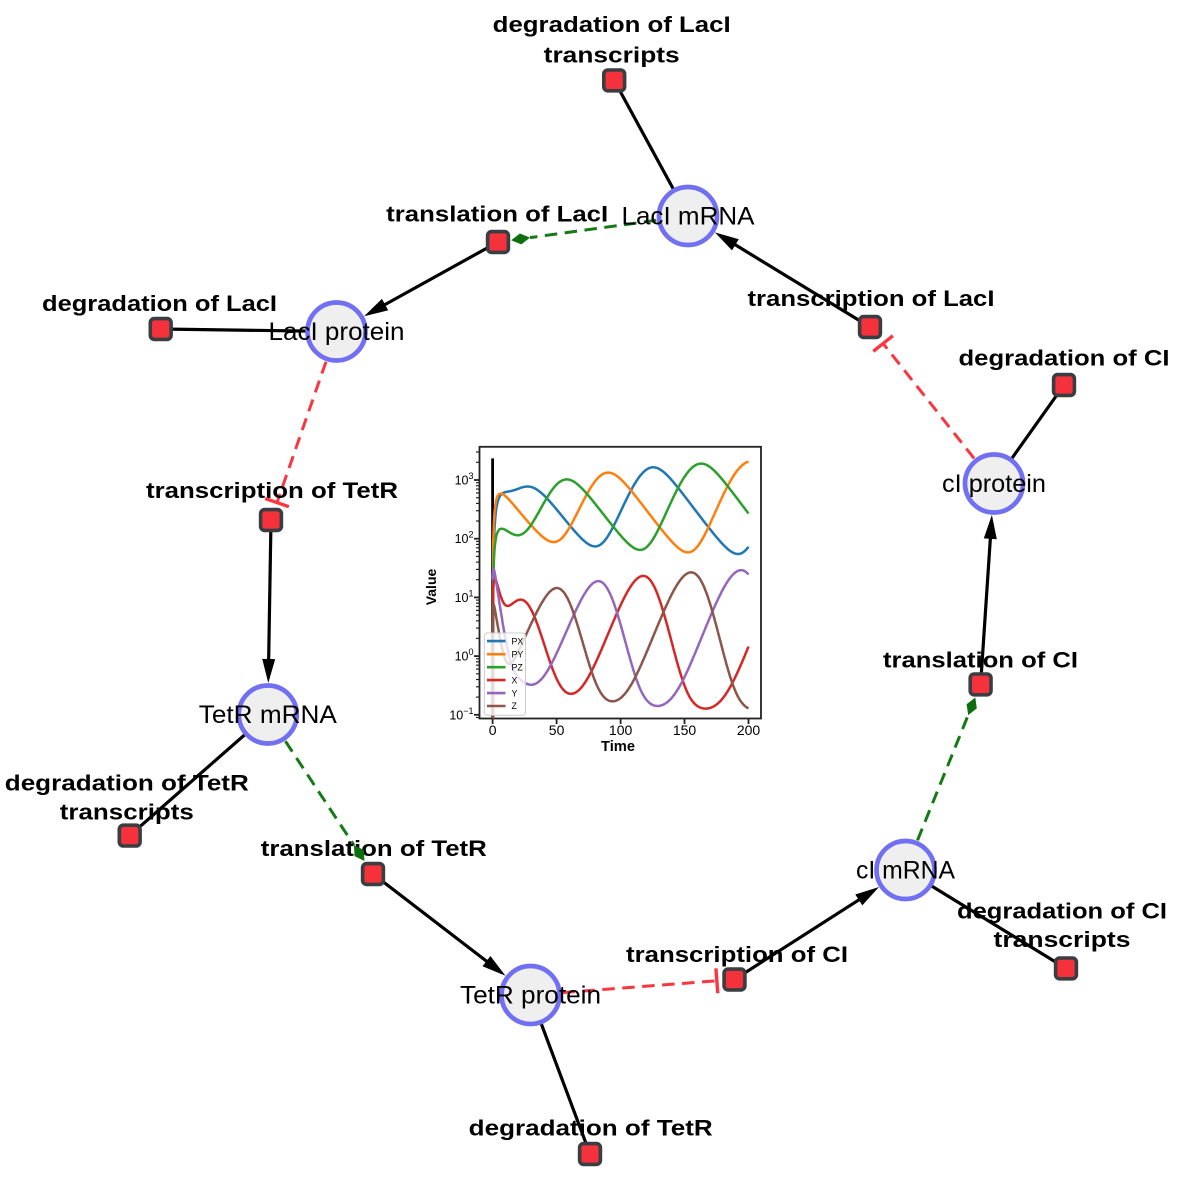 The image size is (1189, 1200). Describe the element at coordinates (272, 490) in the screenshot. I see `svg-text: transcription of TetR` at that location.